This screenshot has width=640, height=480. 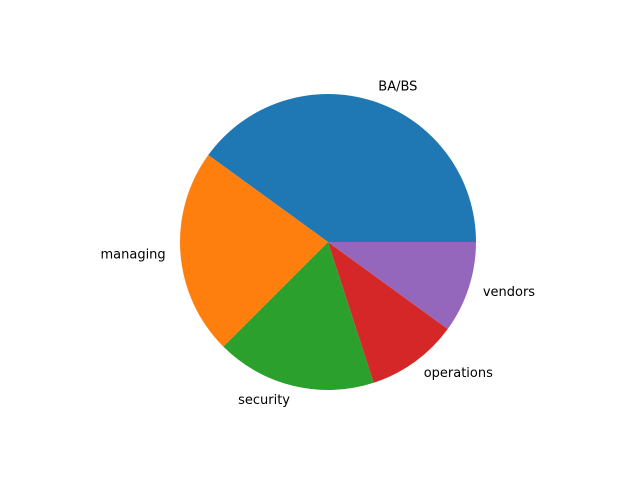 What do you see at coordinates (509, 292) in the screenshot?
I see `pie-label-vendors: vendors` at bounding box center [509, 292].